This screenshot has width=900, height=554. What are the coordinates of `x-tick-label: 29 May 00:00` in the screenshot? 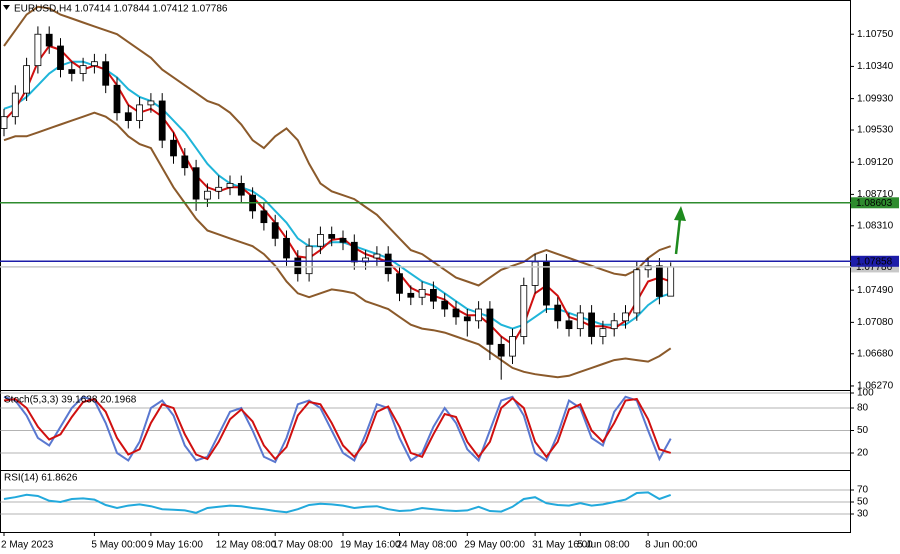 It's located at (494, 545).